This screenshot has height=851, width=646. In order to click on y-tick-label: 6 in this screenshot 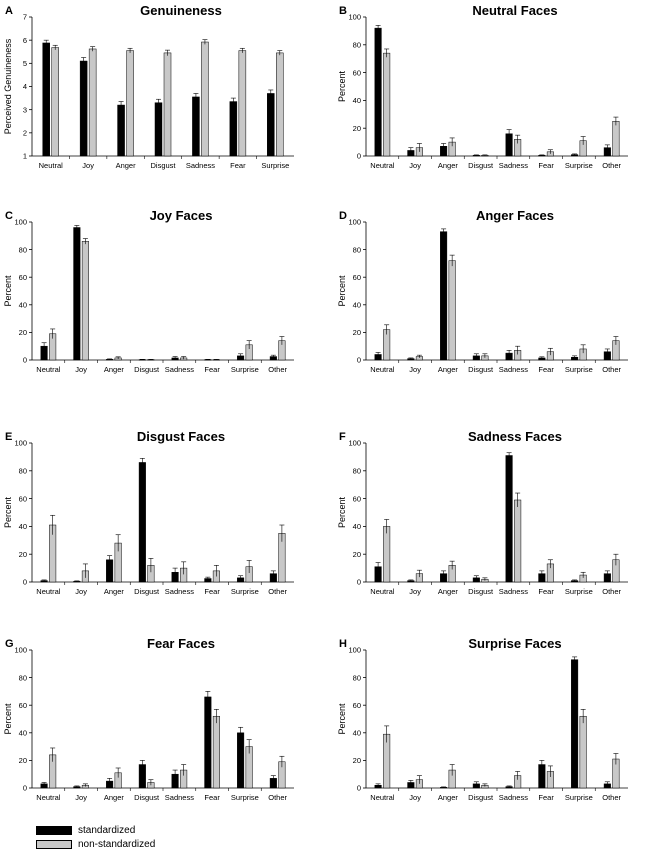, I will do `click(25, 40)`.